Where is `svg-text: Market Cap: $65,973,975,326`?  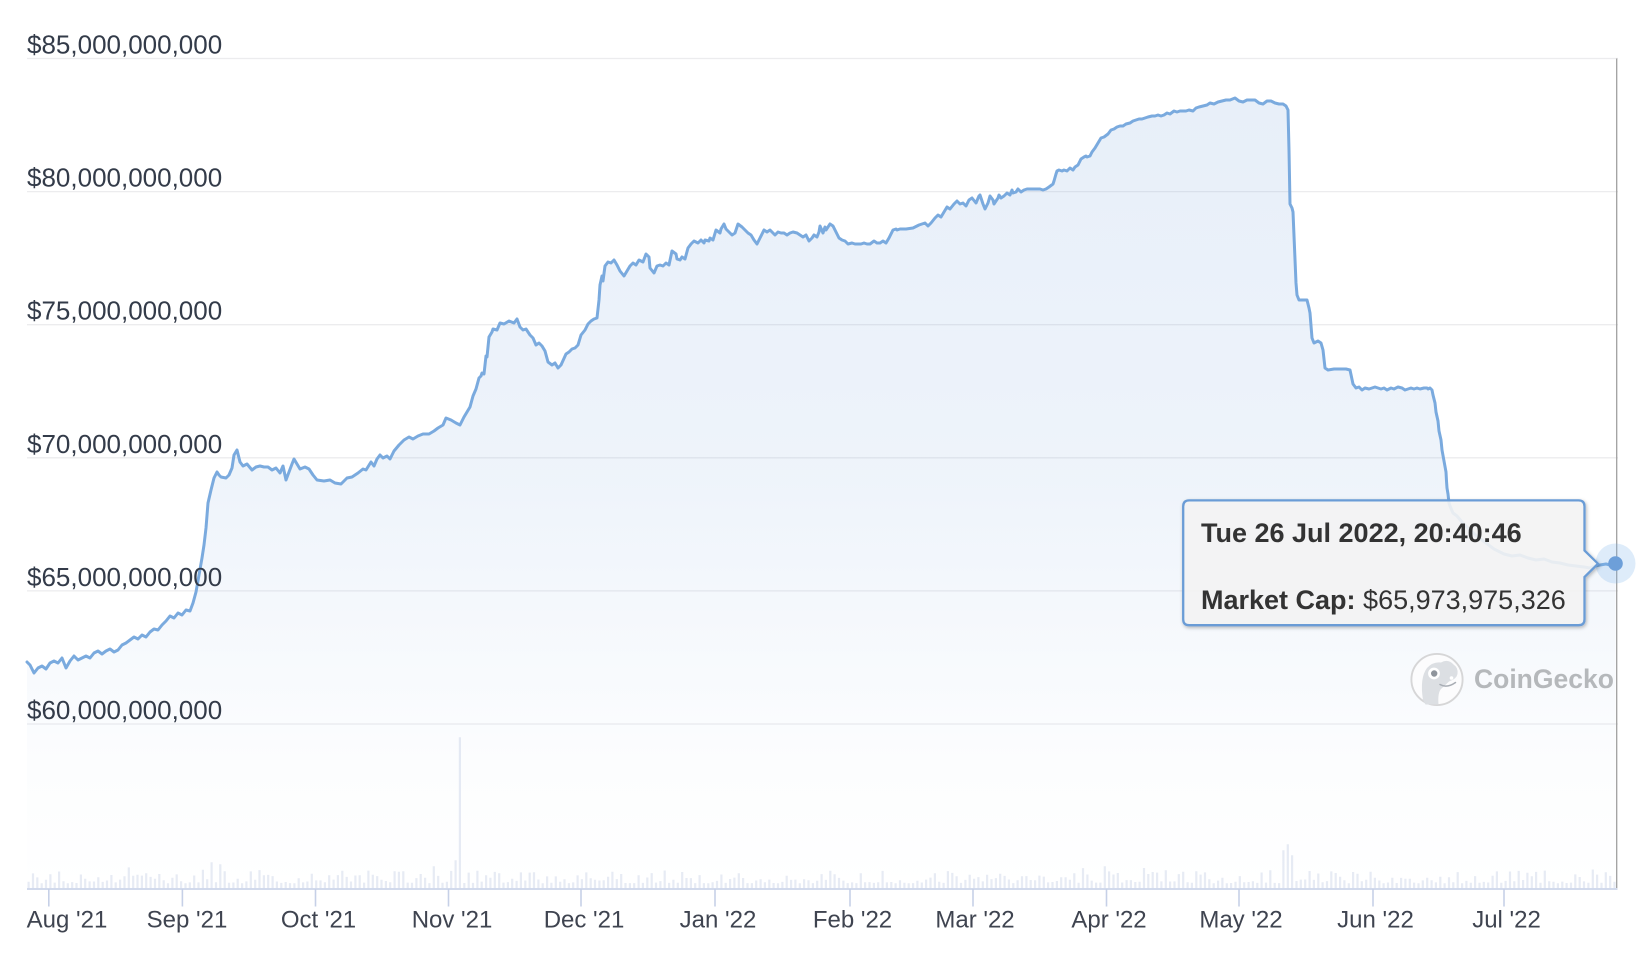 svg-text: Market Cap: $65,973,975,326 is located at coordinates (1383, 600).